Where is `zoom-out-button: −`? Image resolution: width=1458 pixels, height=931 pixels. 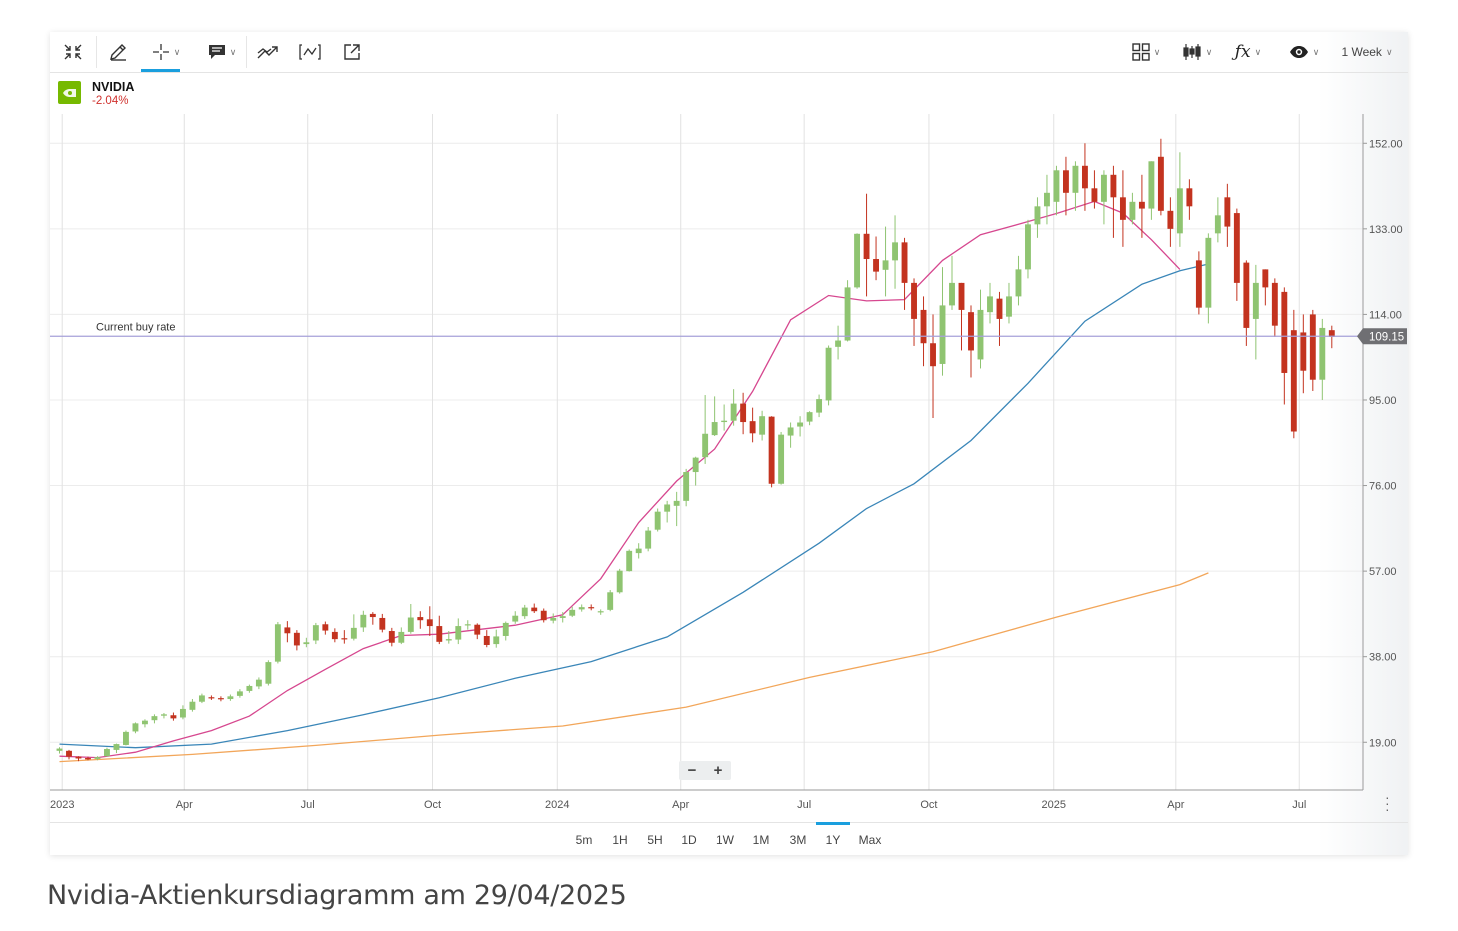
zoom-out-button: − is located at coordinates (692, 770).